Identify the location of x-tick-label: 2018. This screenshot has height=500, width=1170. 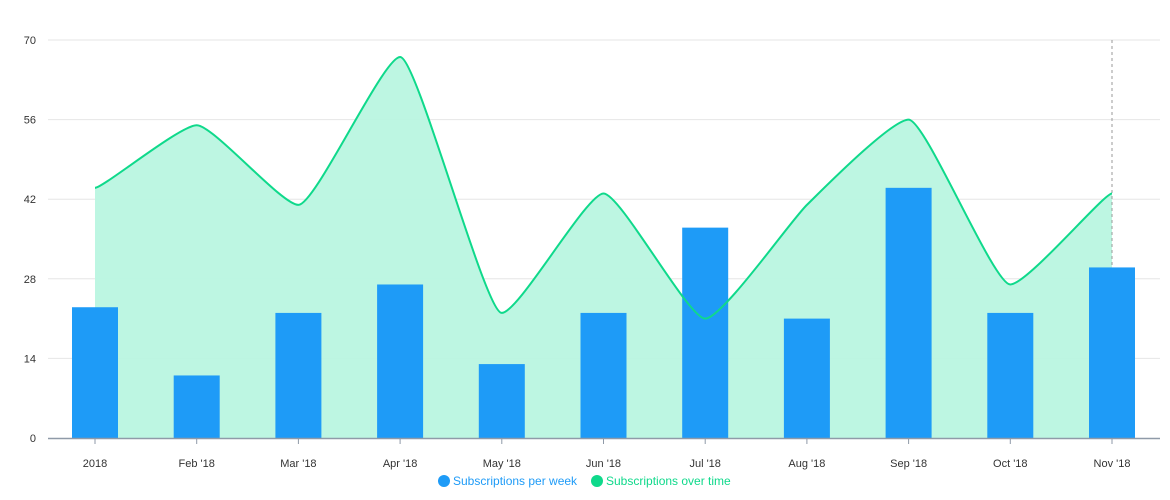
(95, 464).